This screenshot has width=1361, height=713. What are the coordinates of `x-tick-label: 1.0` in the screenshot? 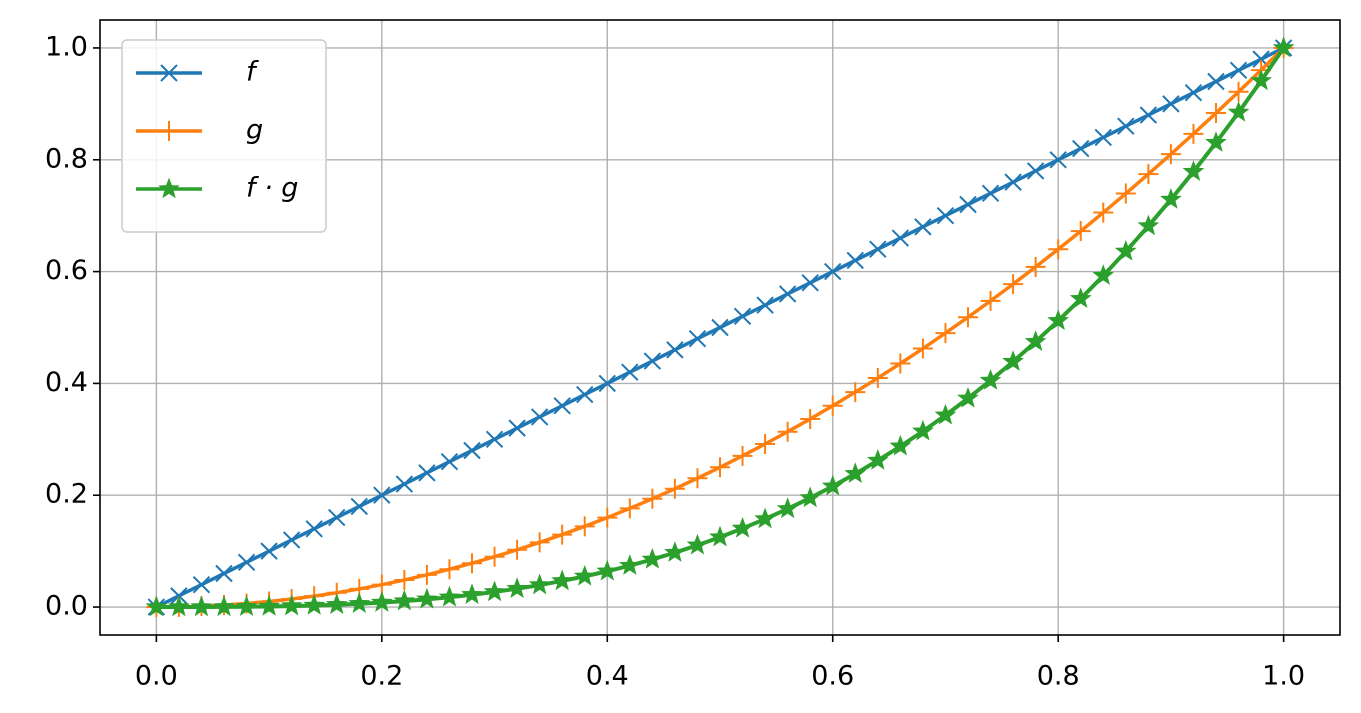 It's located at (1283, 676).